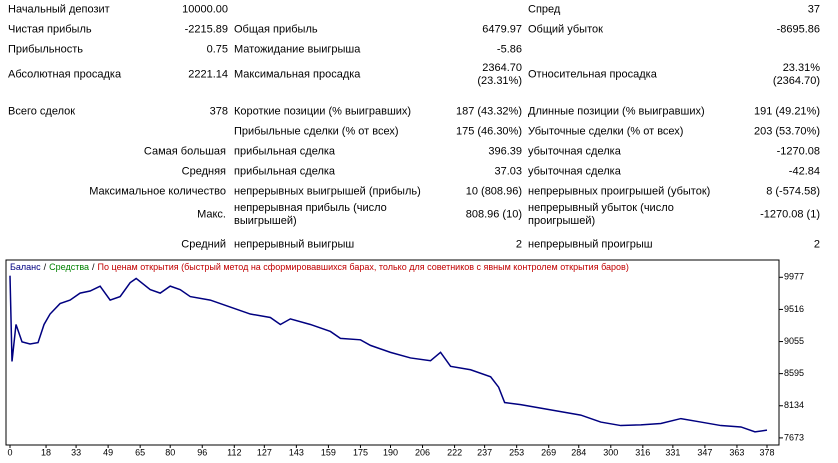 This screenshot has width=838, height=463. Describe the element at coordinates (508, 171) in the screenshot. I see `metric-value: 37.03` at that location.